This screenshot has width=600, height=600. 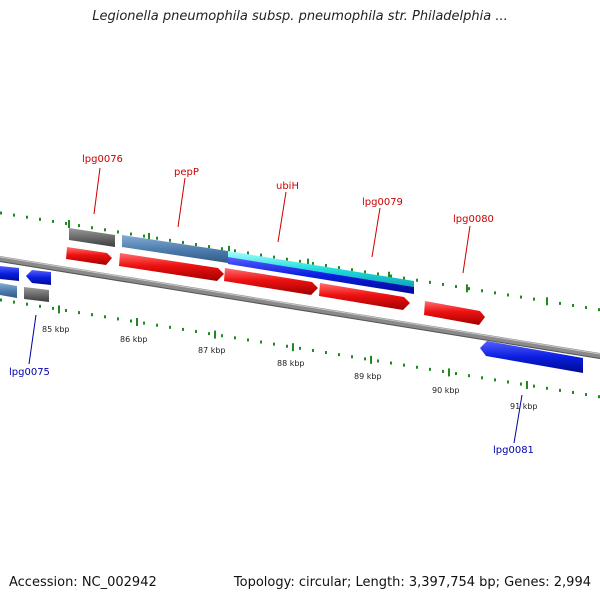 I want to click on scale-label-90: 90 kbp, so click(x=446, y=390).